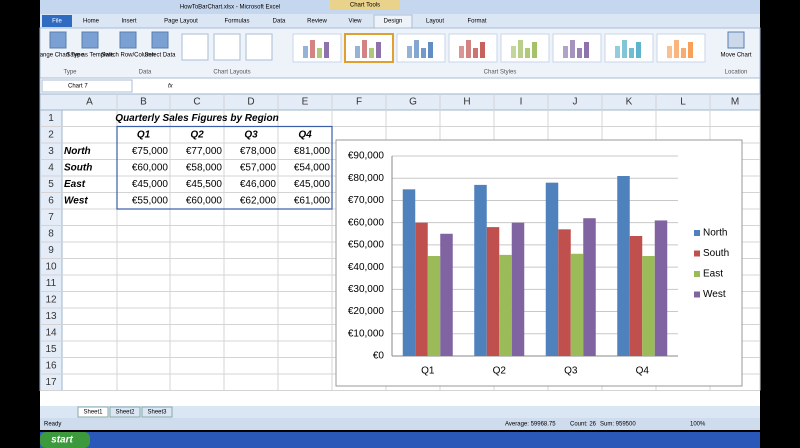 This screenshot has width=800, height=448. I want to click on ribbon-button: Move Chart, so click(735, 56).